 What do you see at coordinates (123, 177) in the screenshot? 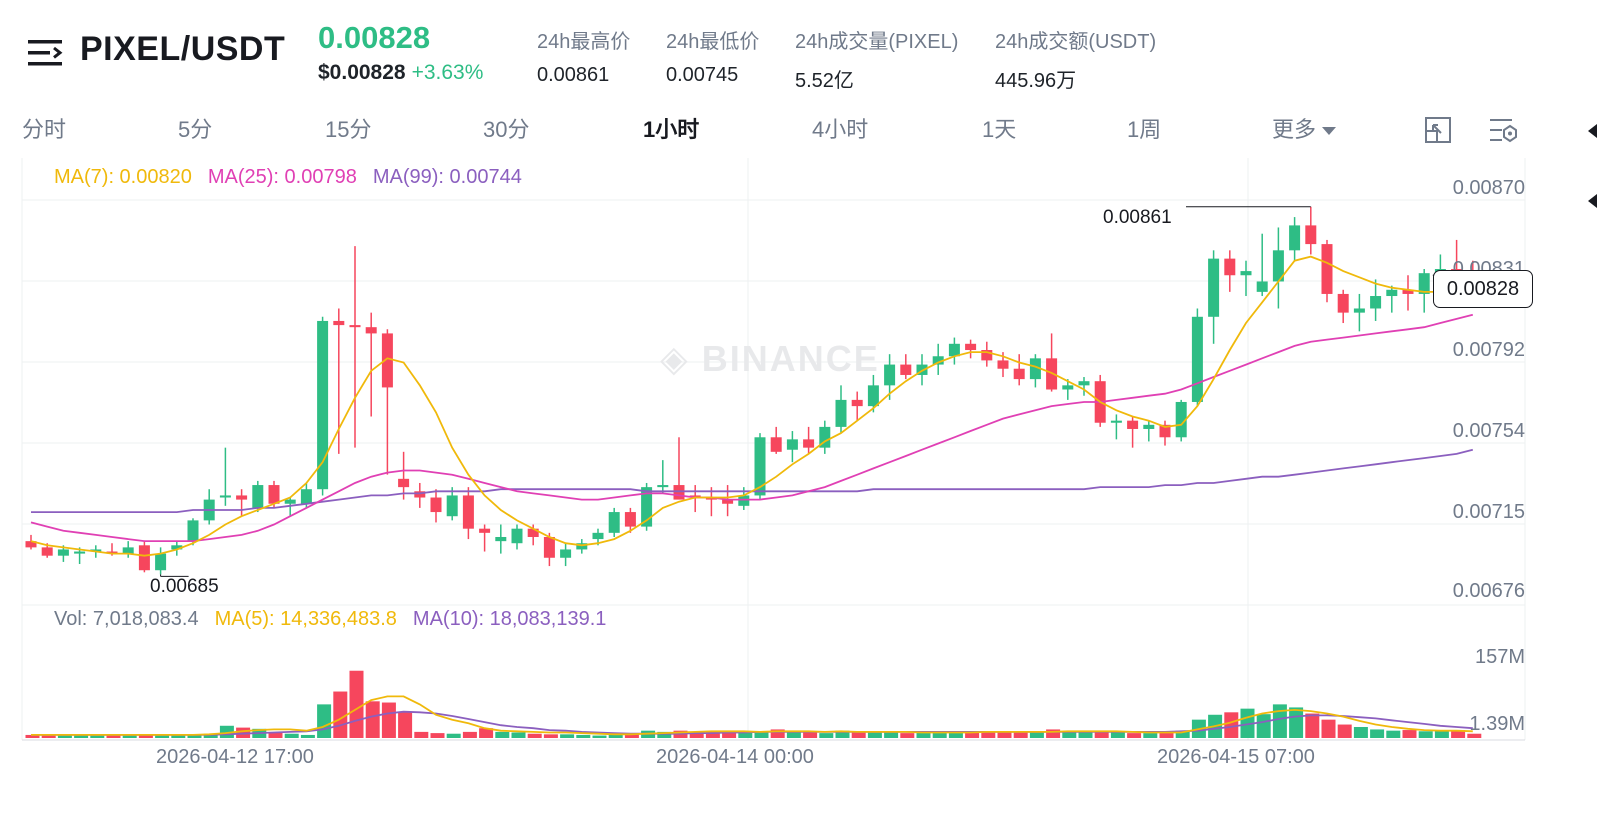
I see `ma7-legend: MA(7): 0.00820` at bounding box center [123, 177].